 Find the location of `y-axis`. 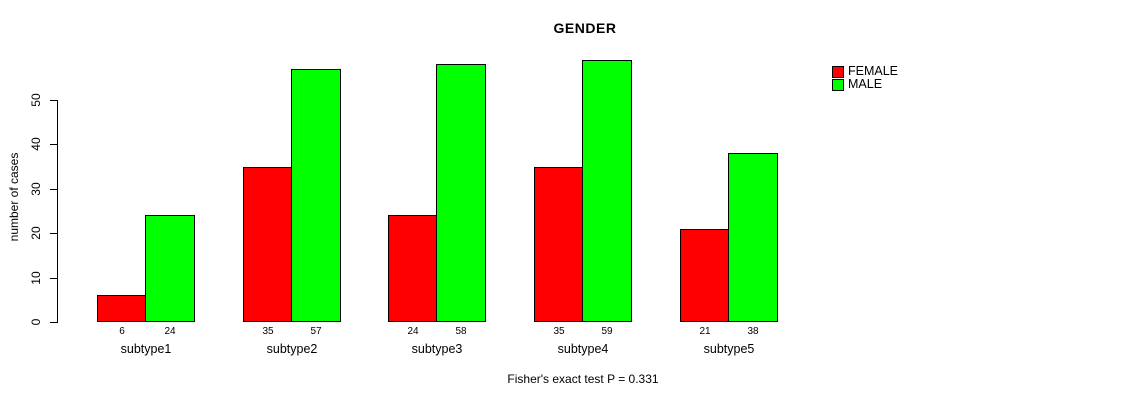

y-axis is located at coordinates (57, 211).